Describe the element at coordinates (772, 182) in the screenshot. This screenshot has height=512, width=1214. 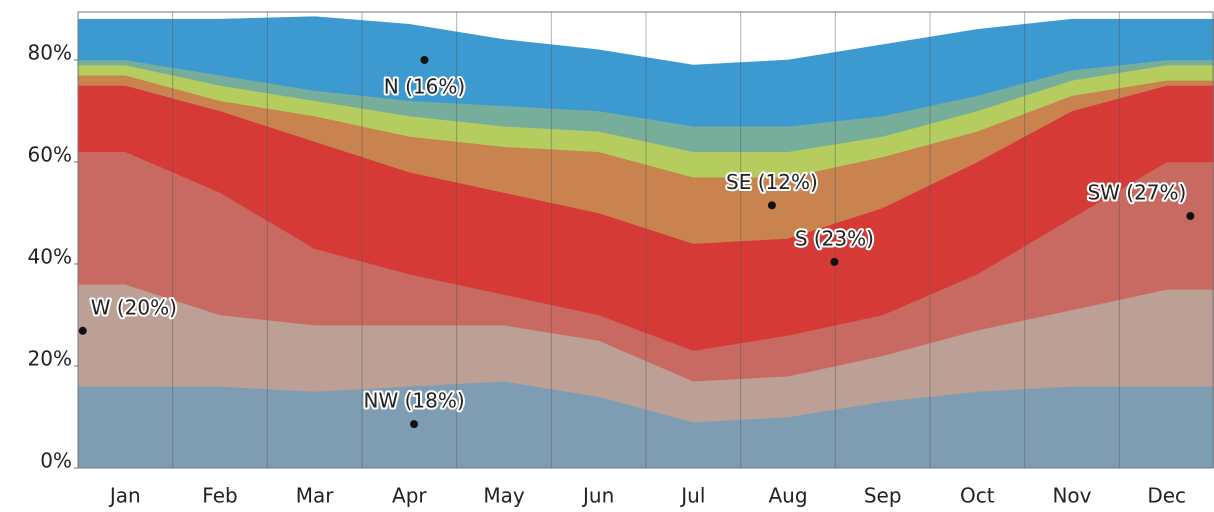
I see `annotation-label: SE (12%)` at that location.